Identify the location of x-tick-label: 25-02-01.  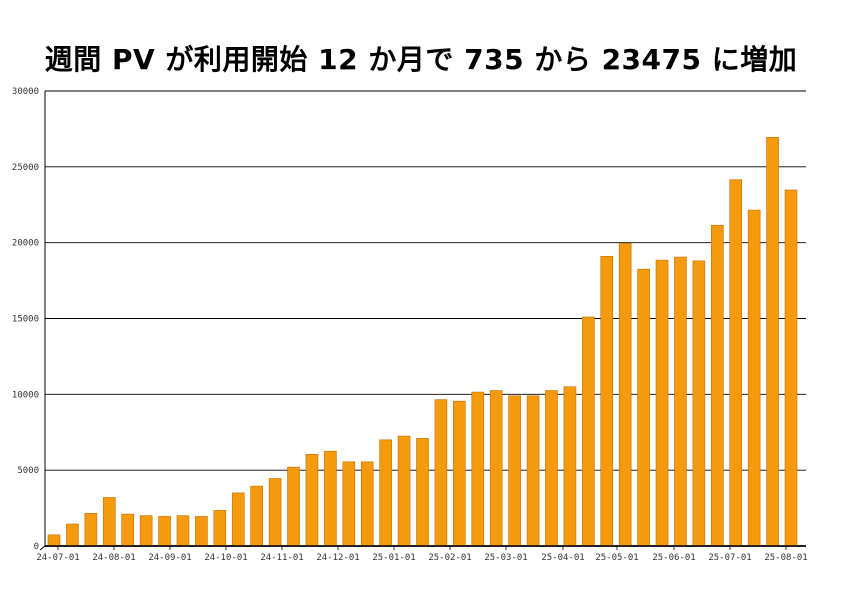
(449, 558).